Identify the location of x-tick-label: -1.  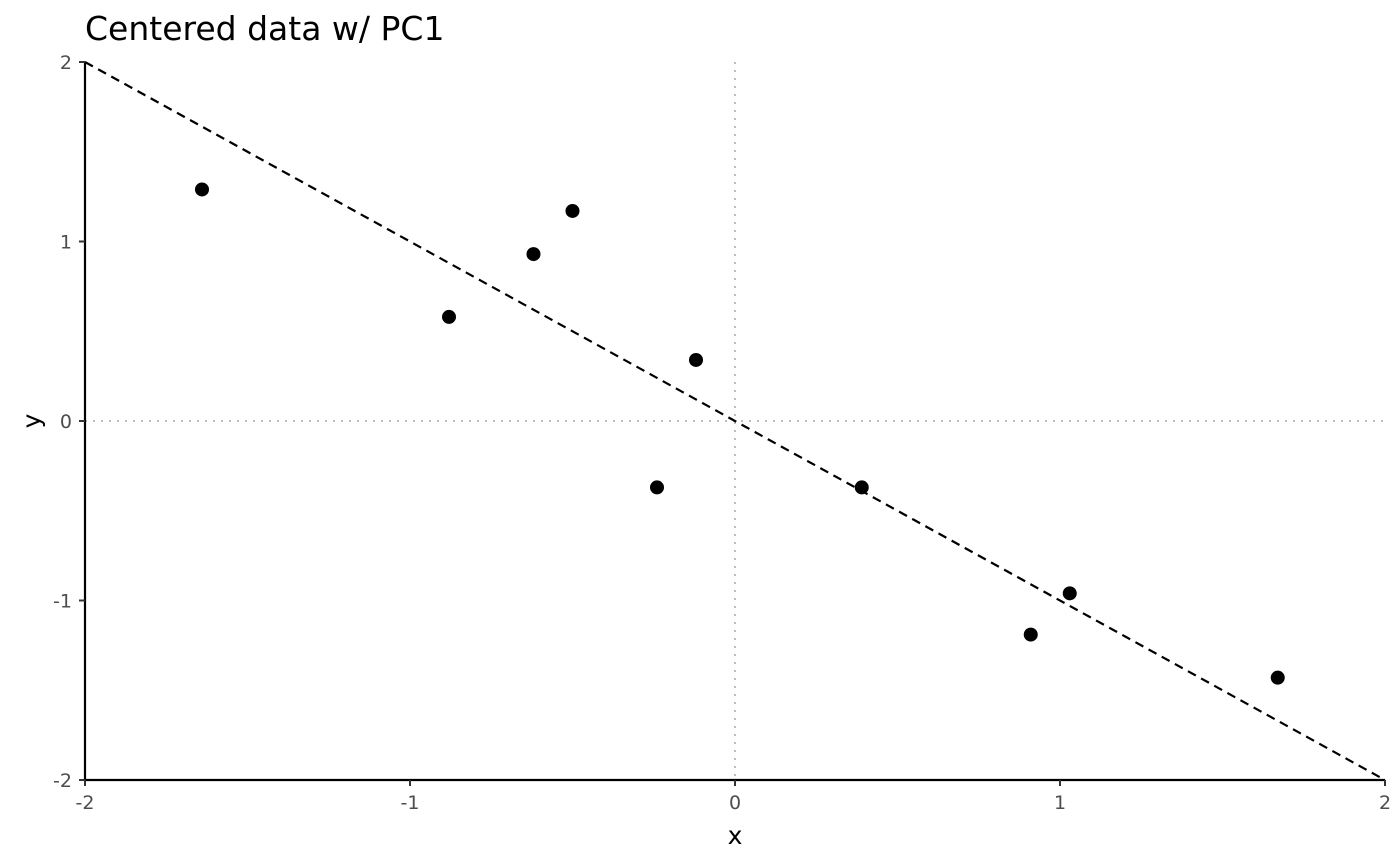
(410, 803).